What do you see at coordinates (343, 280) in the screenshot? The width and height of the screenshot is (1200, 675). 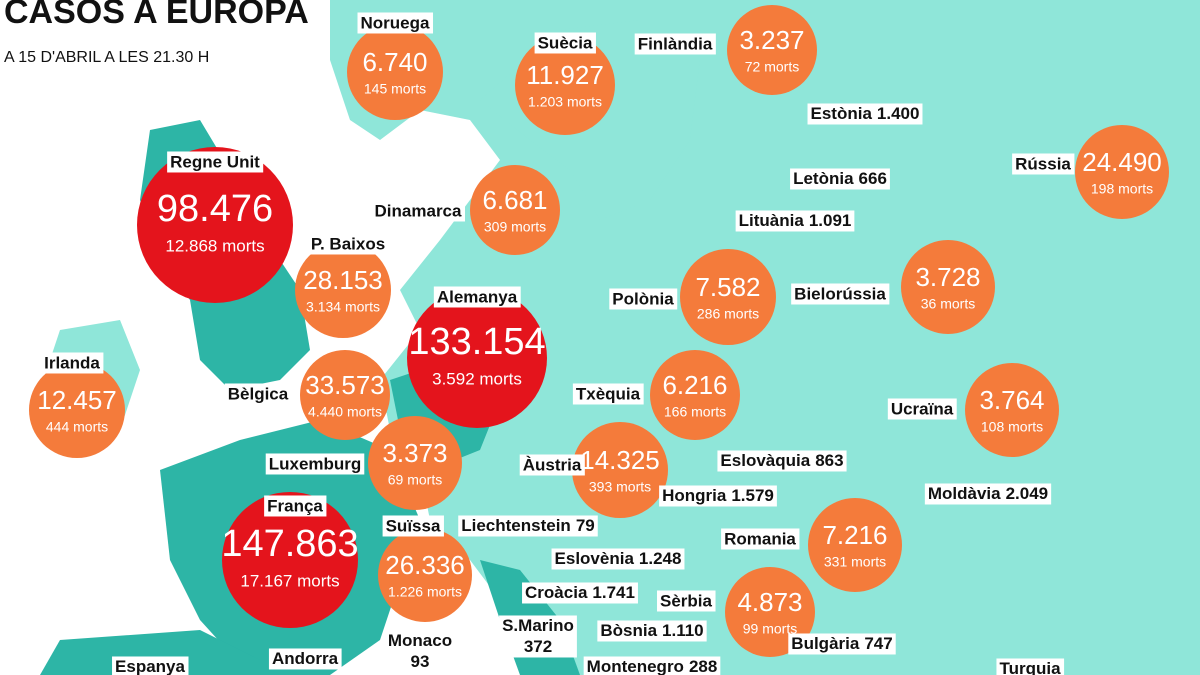 I see `cases: 28.153` at bounding box center [343, 280].